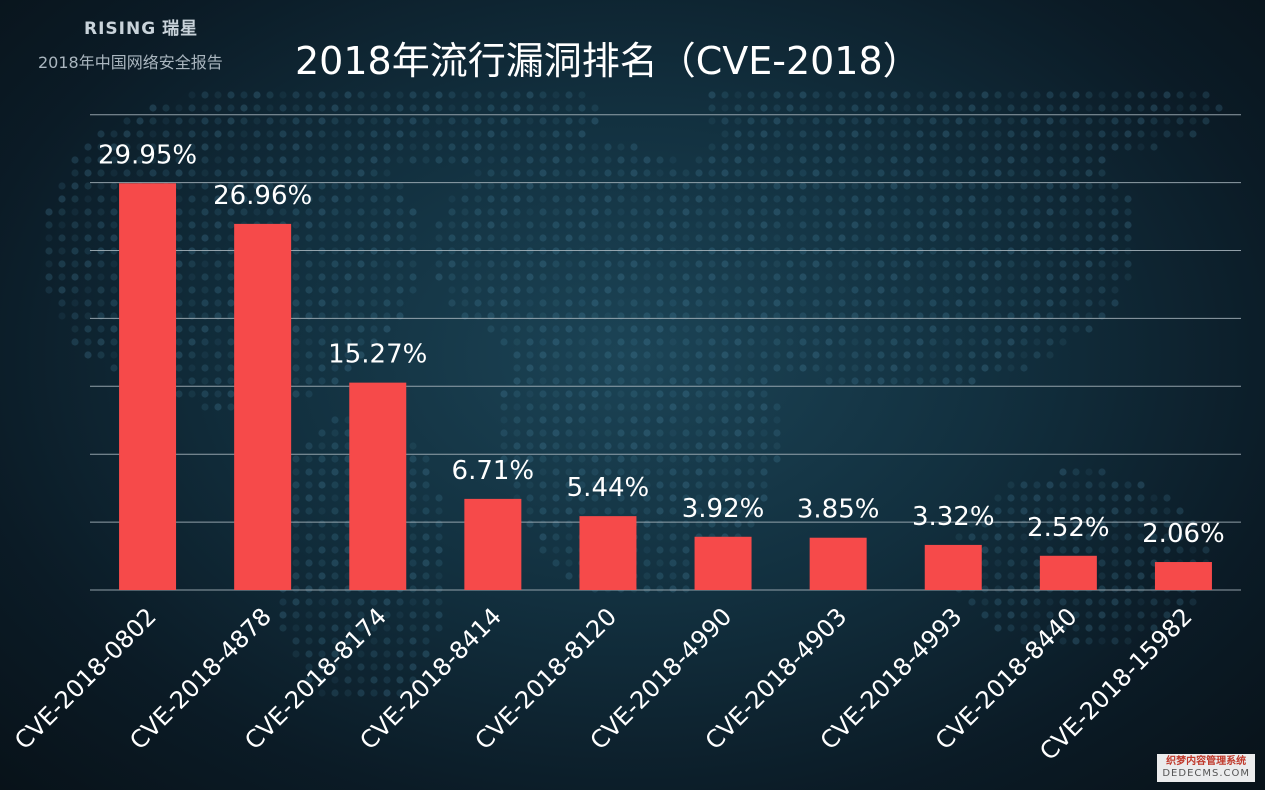 The height and width of the screenshot is (790, 1265). What do you see at coordinates (608, 61) in the screenshot?
I see `chart-title: 2018年流行漏洞排名（CVE-2018）` at bounding box center [608, 61].